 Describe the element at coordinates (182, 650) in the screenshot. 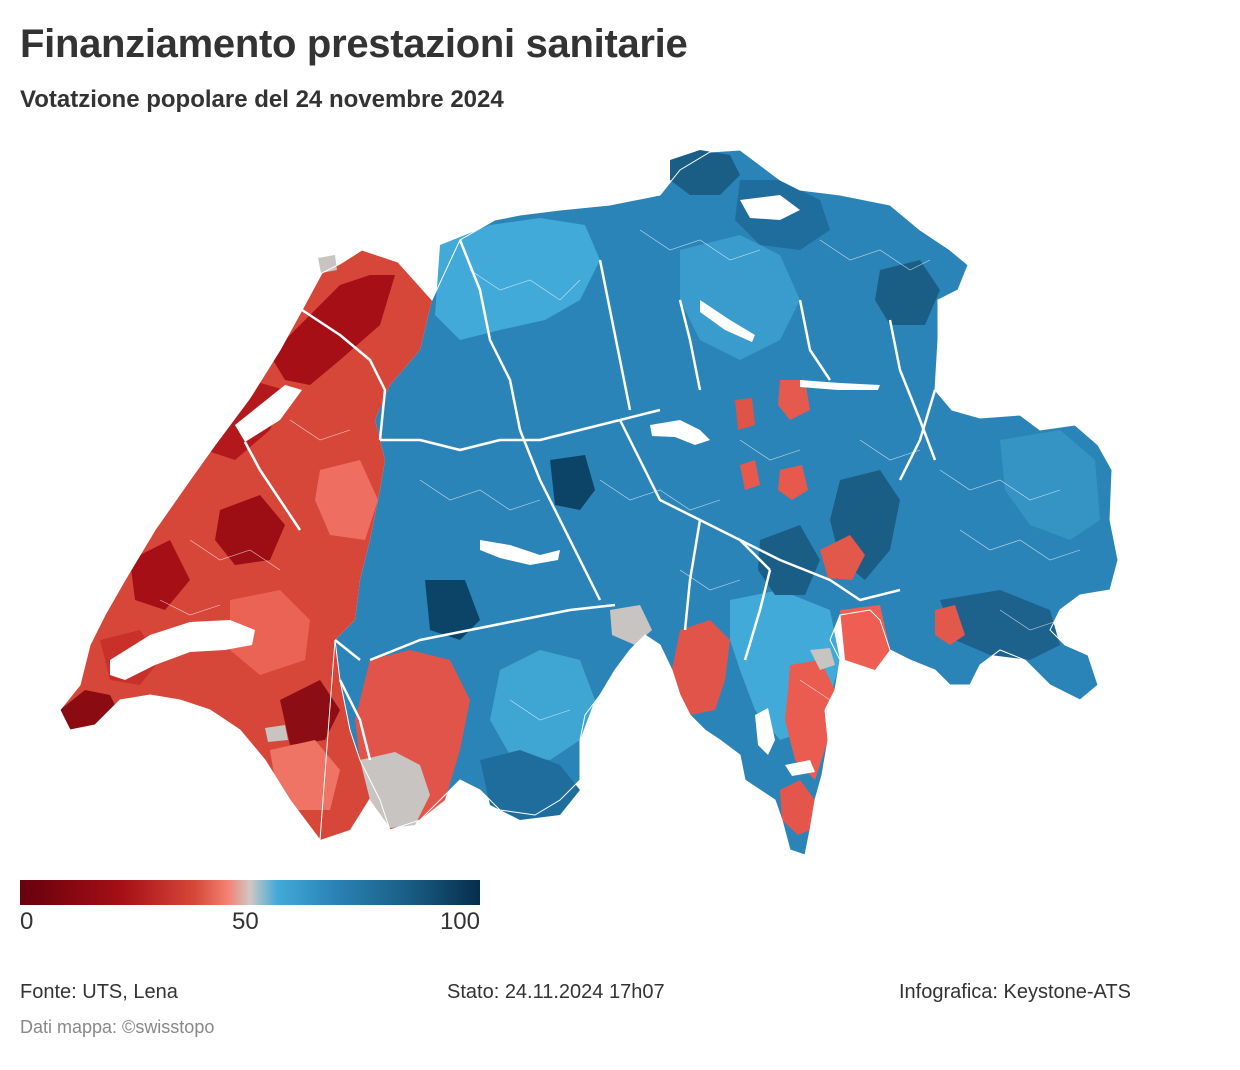

I see `lake-geneva` at that location.